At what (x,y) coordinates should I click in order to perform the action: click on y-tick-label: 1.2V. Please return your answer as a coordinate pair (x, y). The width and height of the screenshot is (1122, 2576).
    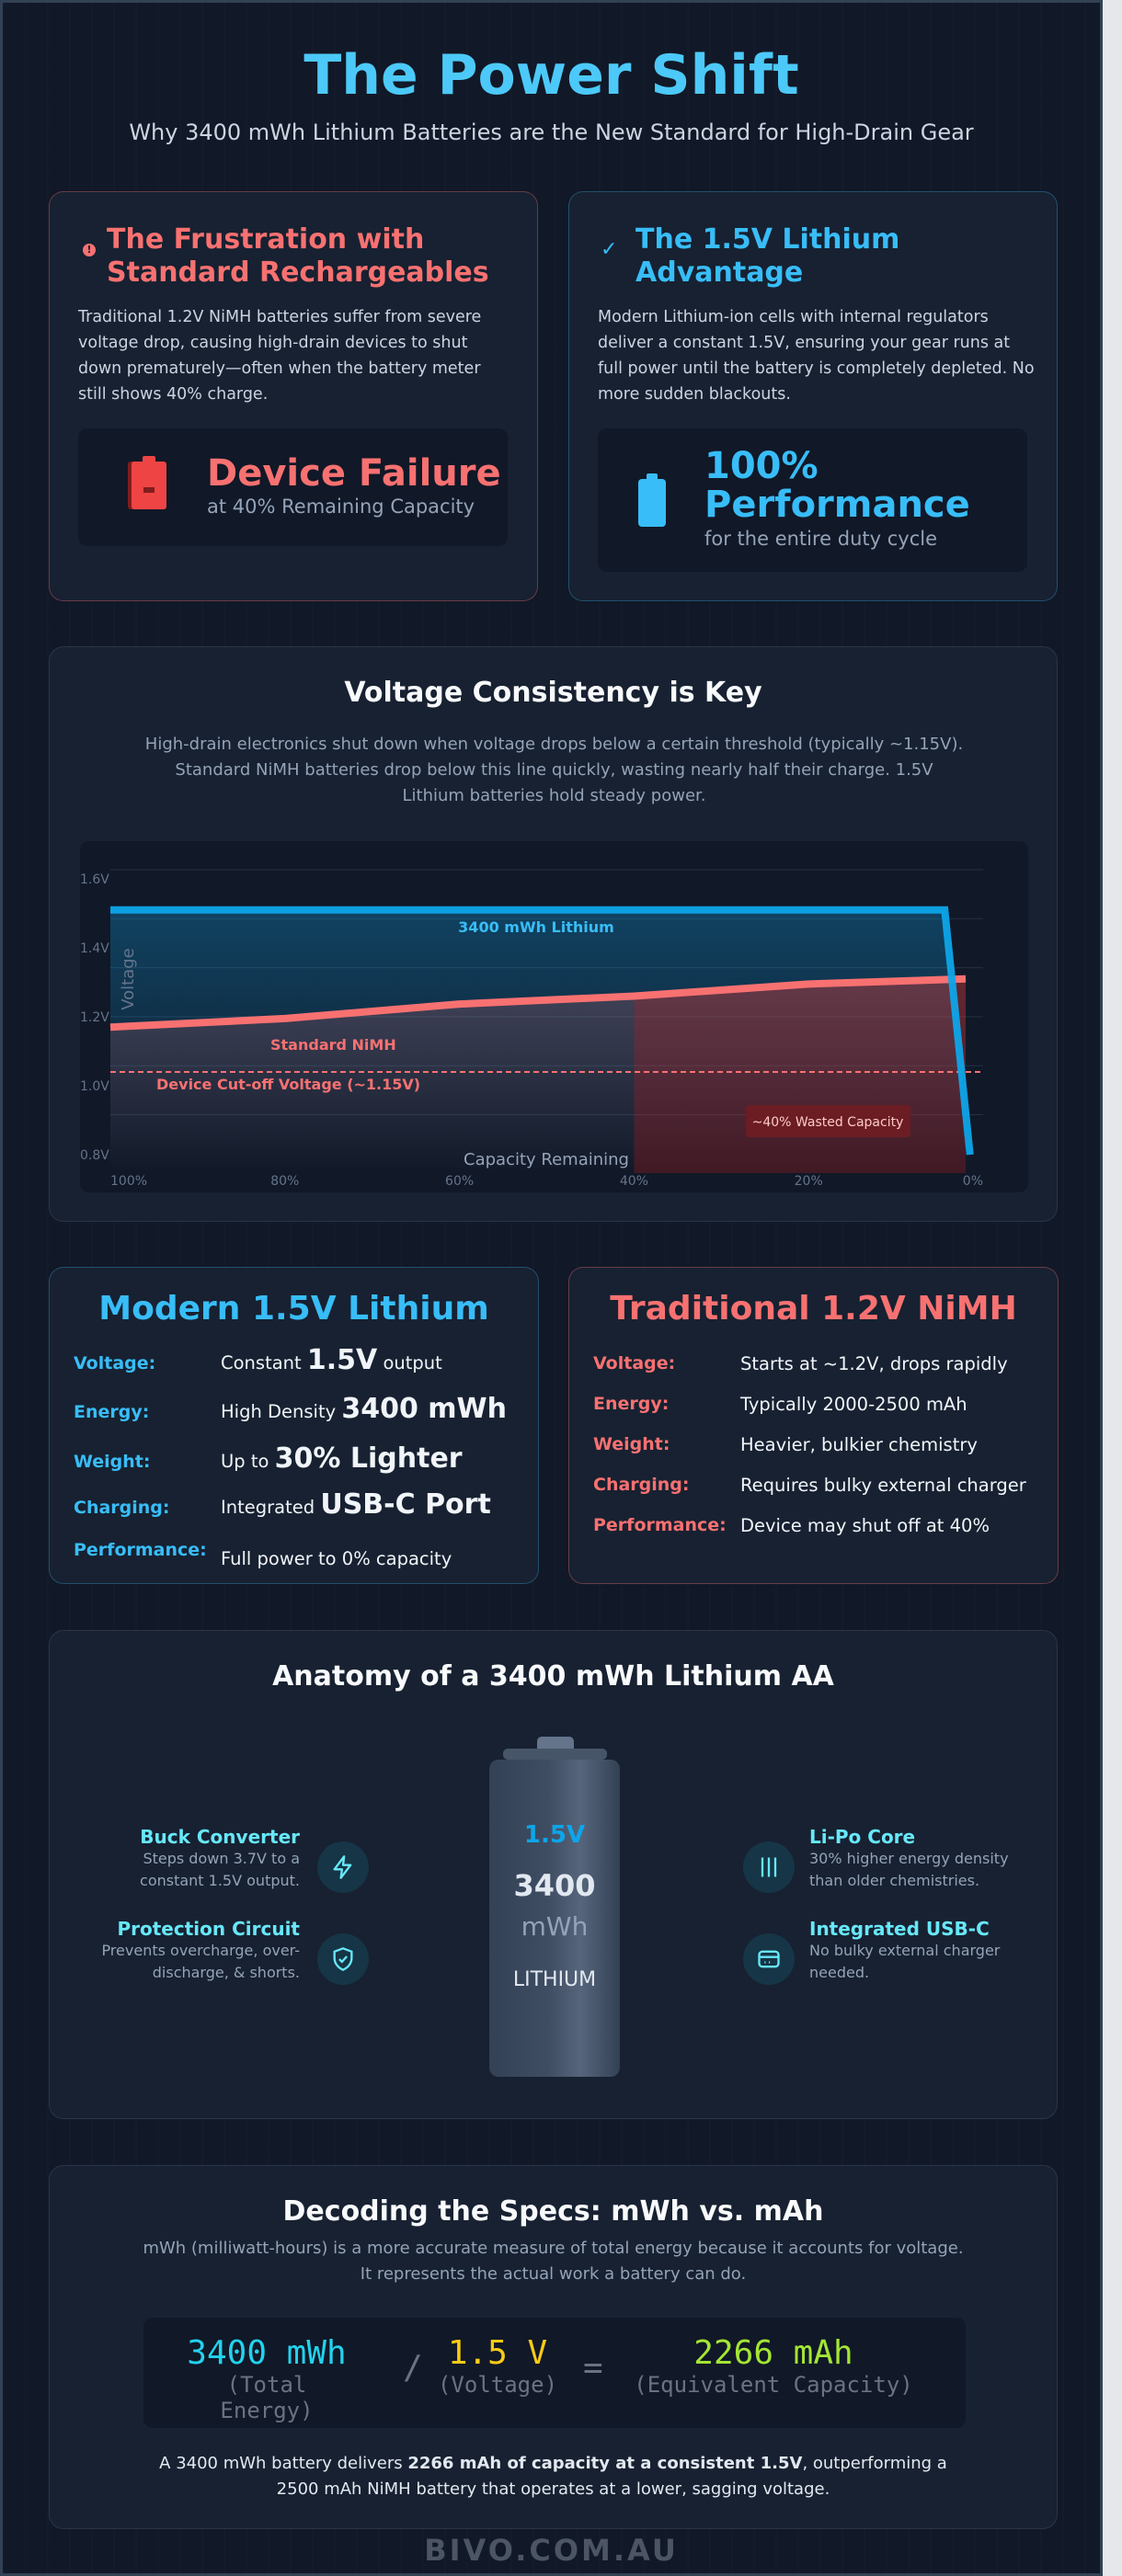
    Looking at the image, I should click on (95, 1017).